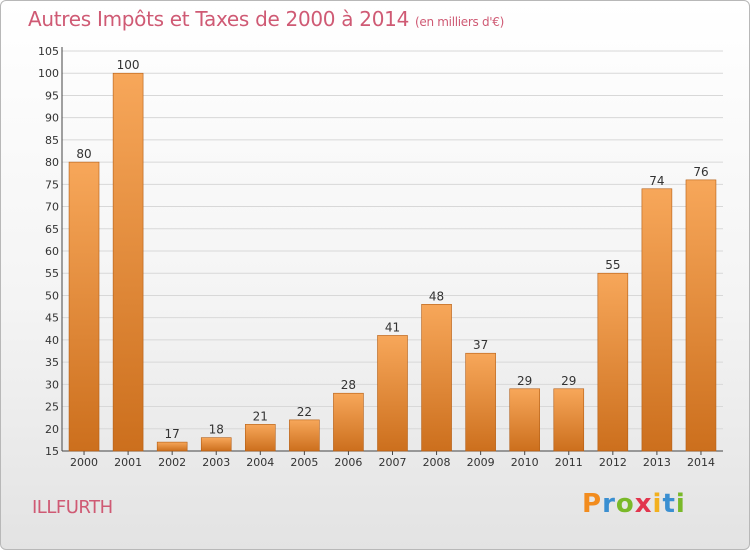  Describe the element at coordinates (83, 154) in the screenshot. I see `data-label: 80` at that location.